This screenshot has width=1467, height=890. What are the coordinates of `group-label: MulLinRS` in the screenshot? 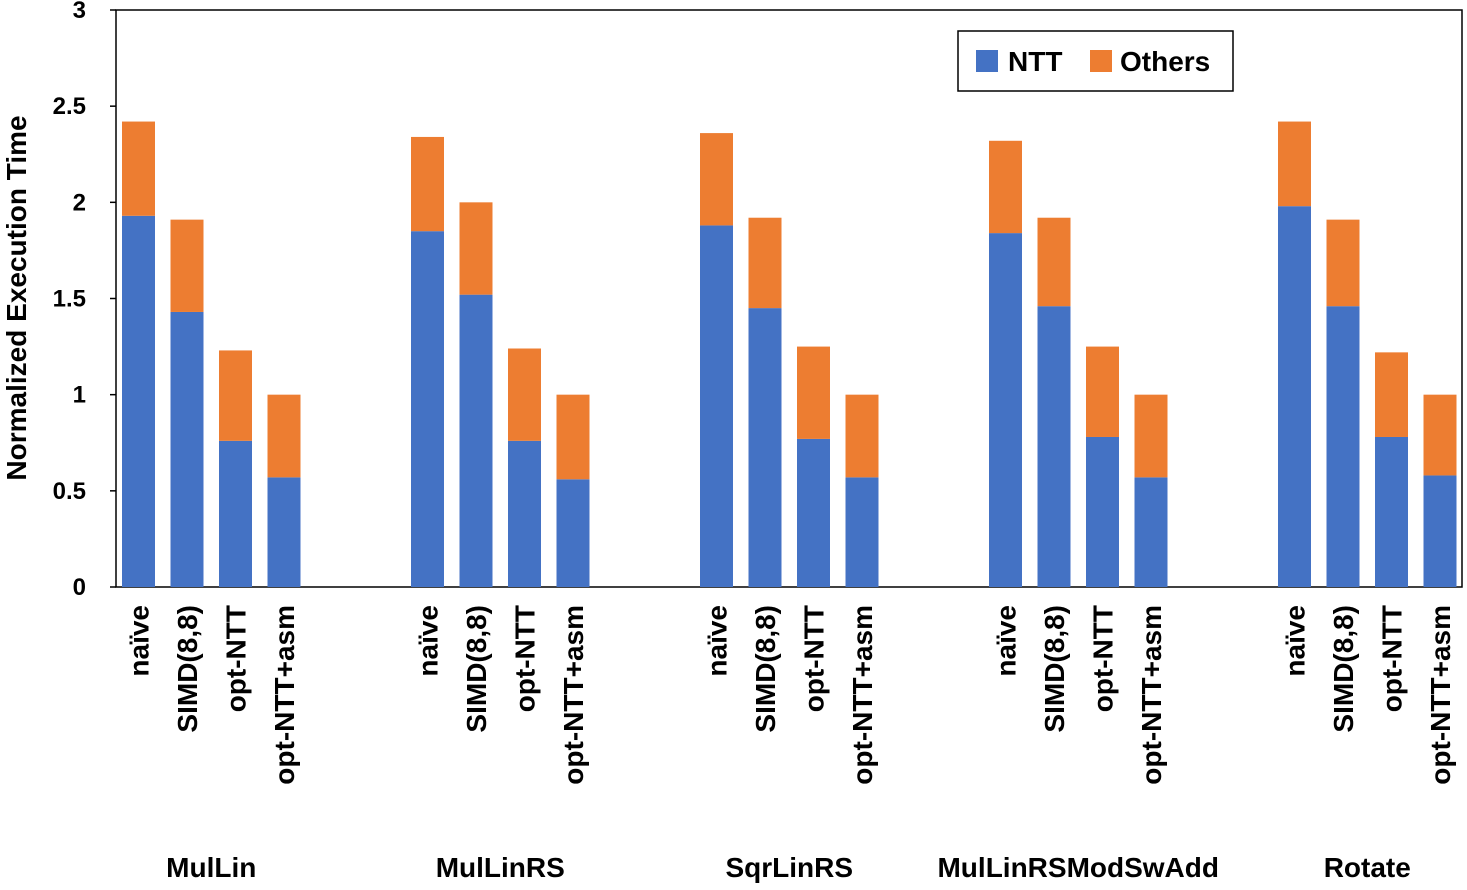 It's located at (500, 867).